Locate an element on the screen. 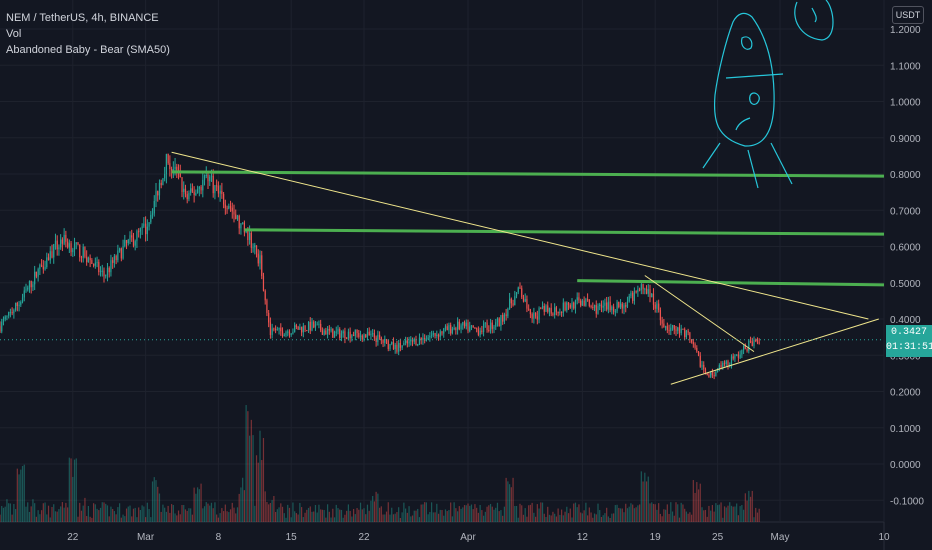  doodle-band is located at coordinates (754, 76).